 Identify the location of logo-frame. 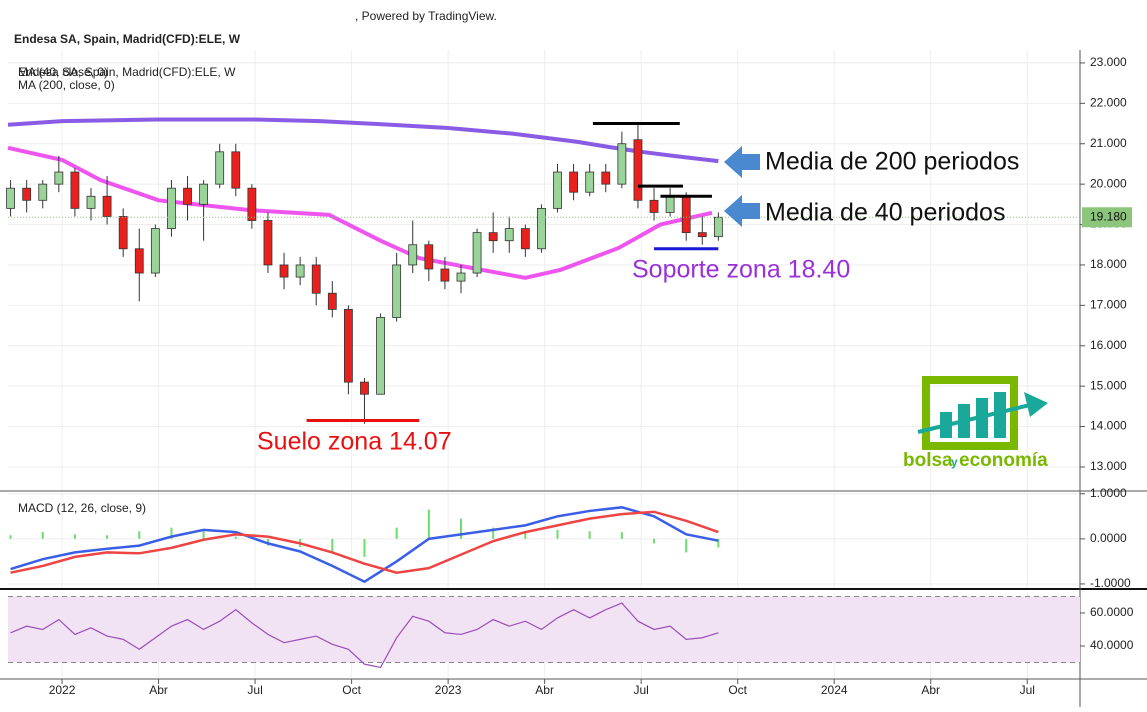
(970, 413).